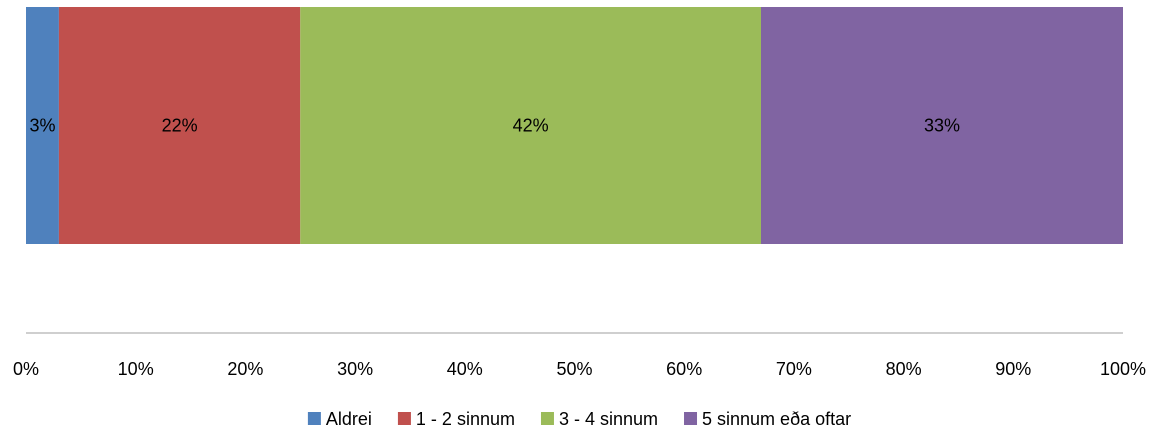 This screenshot has height=437, width=1159. I want to click on legend-item-4: 5 sinnum eða oftar, so click(767, 419).